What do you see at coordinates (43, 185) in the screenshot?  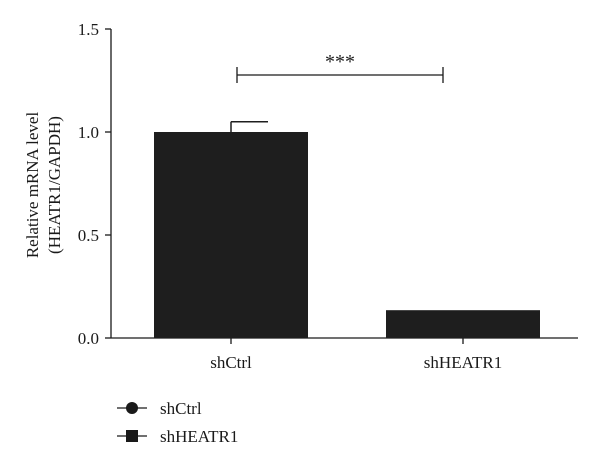 I see `y-axis-label: Relative mRNA level (HEATR1/GAPDH)` at bounding box center [43, 185].